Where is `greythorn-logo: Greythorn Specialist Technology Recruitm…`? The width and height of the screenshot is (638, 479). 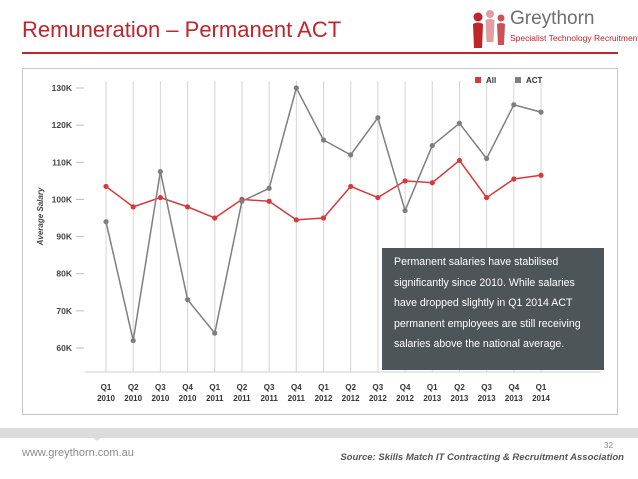 greythorn-logo: Greythorn Specialist Technology Recruitm… is located at coordinates (554, 31).